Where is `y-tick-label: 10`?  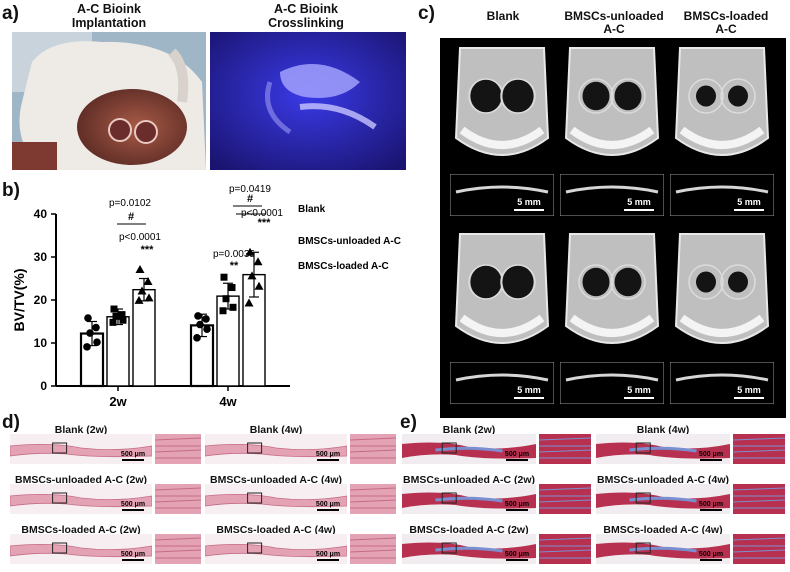
y-tick-label: 10 is located at coordinates (41, 343).